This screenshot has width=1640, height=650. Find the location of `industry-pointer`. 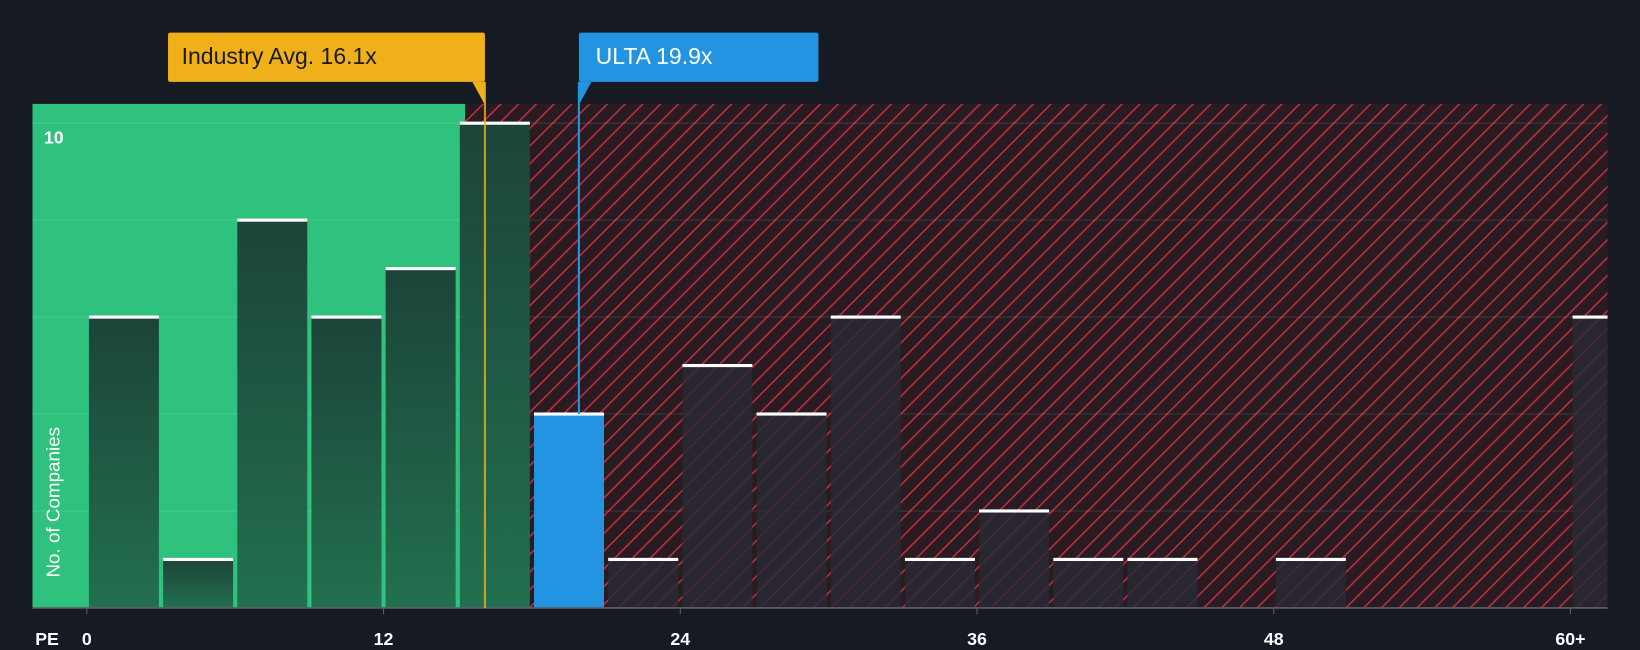

industry-pointer is located at coordinates (478, 93).